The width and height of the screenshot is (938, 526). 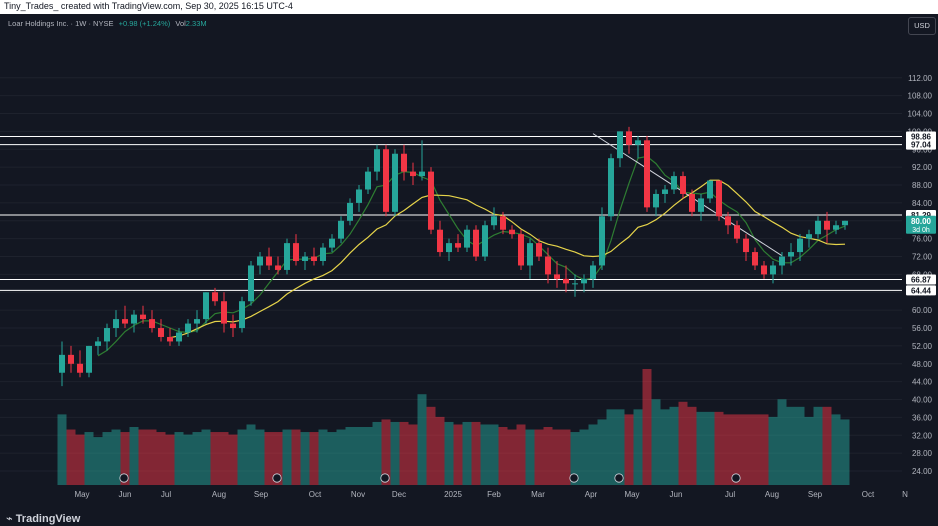 I want to click on y-tick-label: 36.00, so click(x=922, y=417).